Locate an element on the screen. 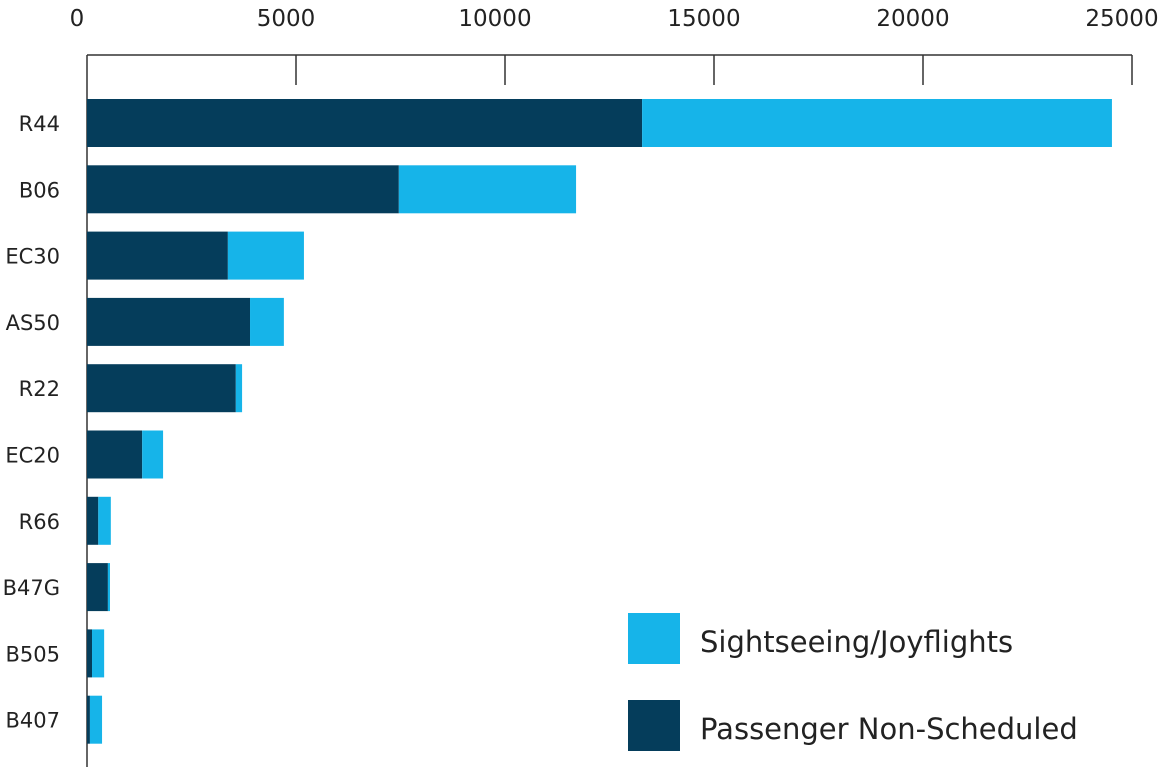 Image resolution: width=1165 pixels, height=771 pixels. bar-b407-passenger is located at coordinates (88, 719).